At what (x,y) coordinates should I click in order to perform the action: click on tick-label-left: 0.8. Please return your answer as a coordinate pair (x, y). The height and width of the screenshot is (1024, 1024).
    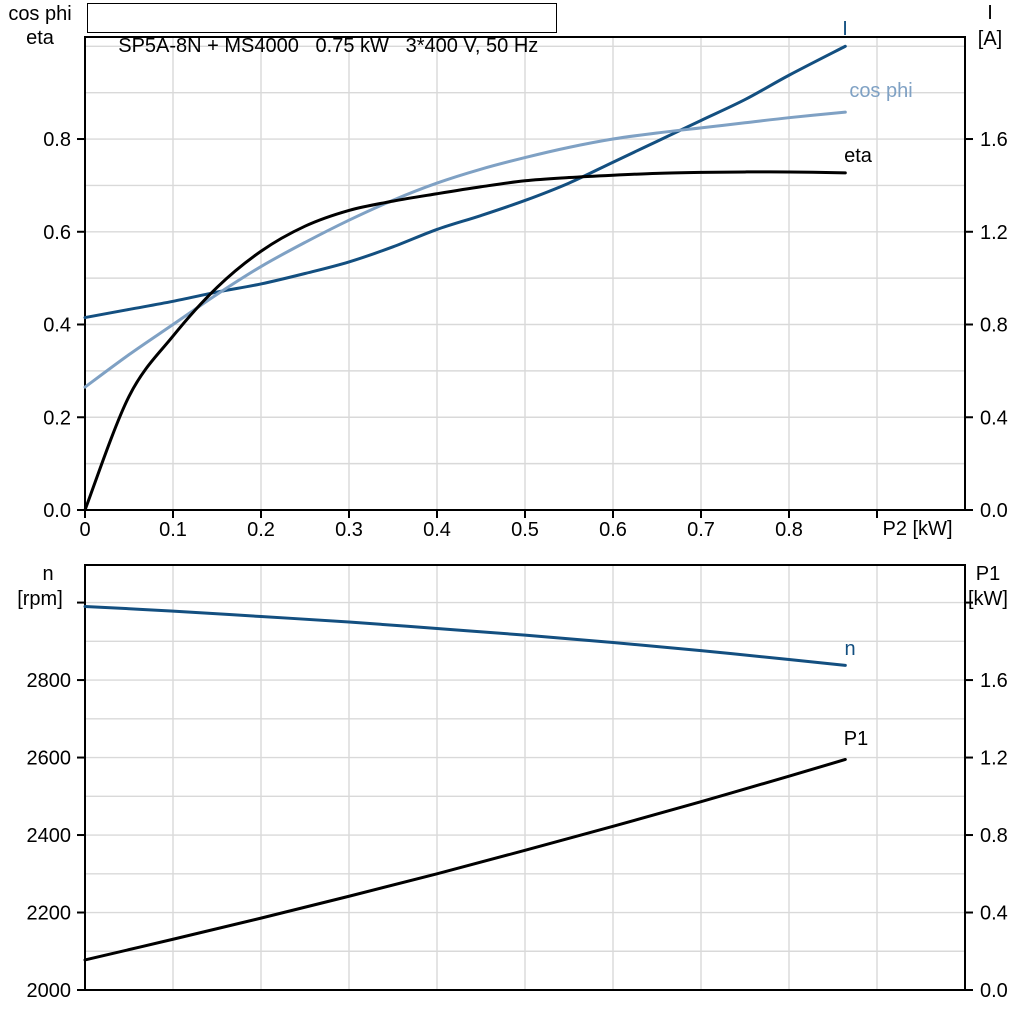
    Looking at the image, I should click on (57, 140).